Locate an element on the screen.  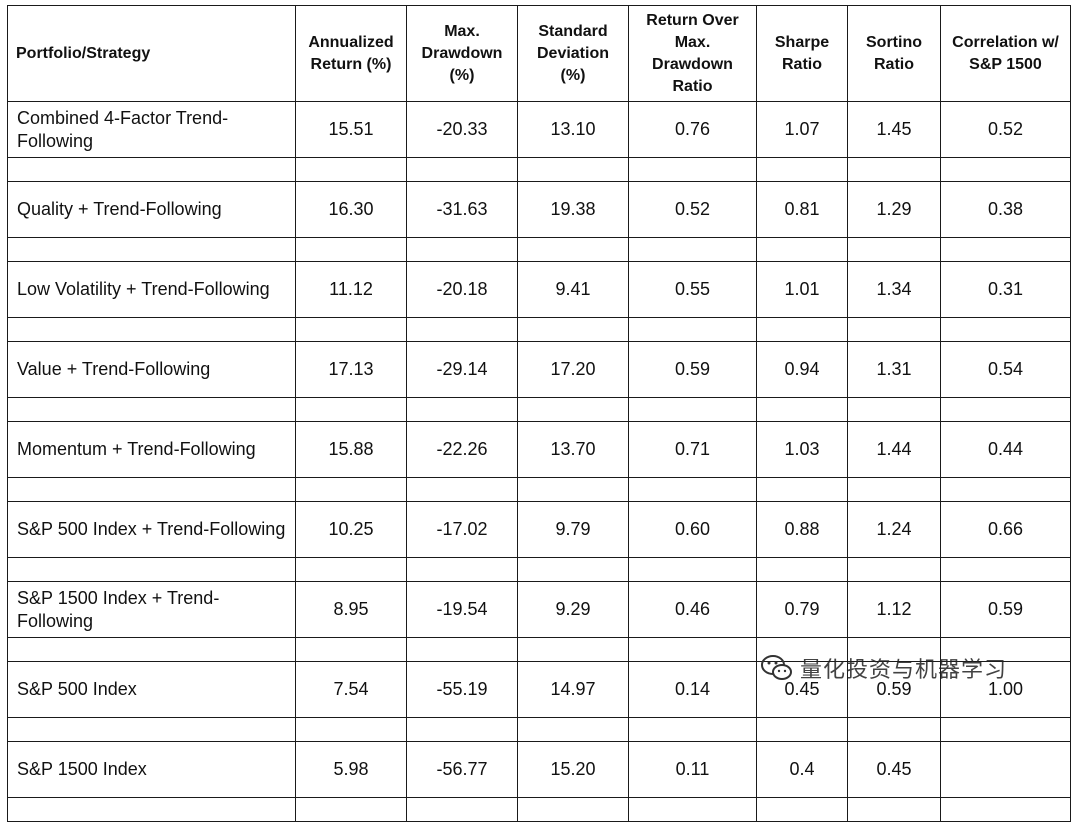
cell-standard-deviation: 9.79 is located at coordinates (573, 529).